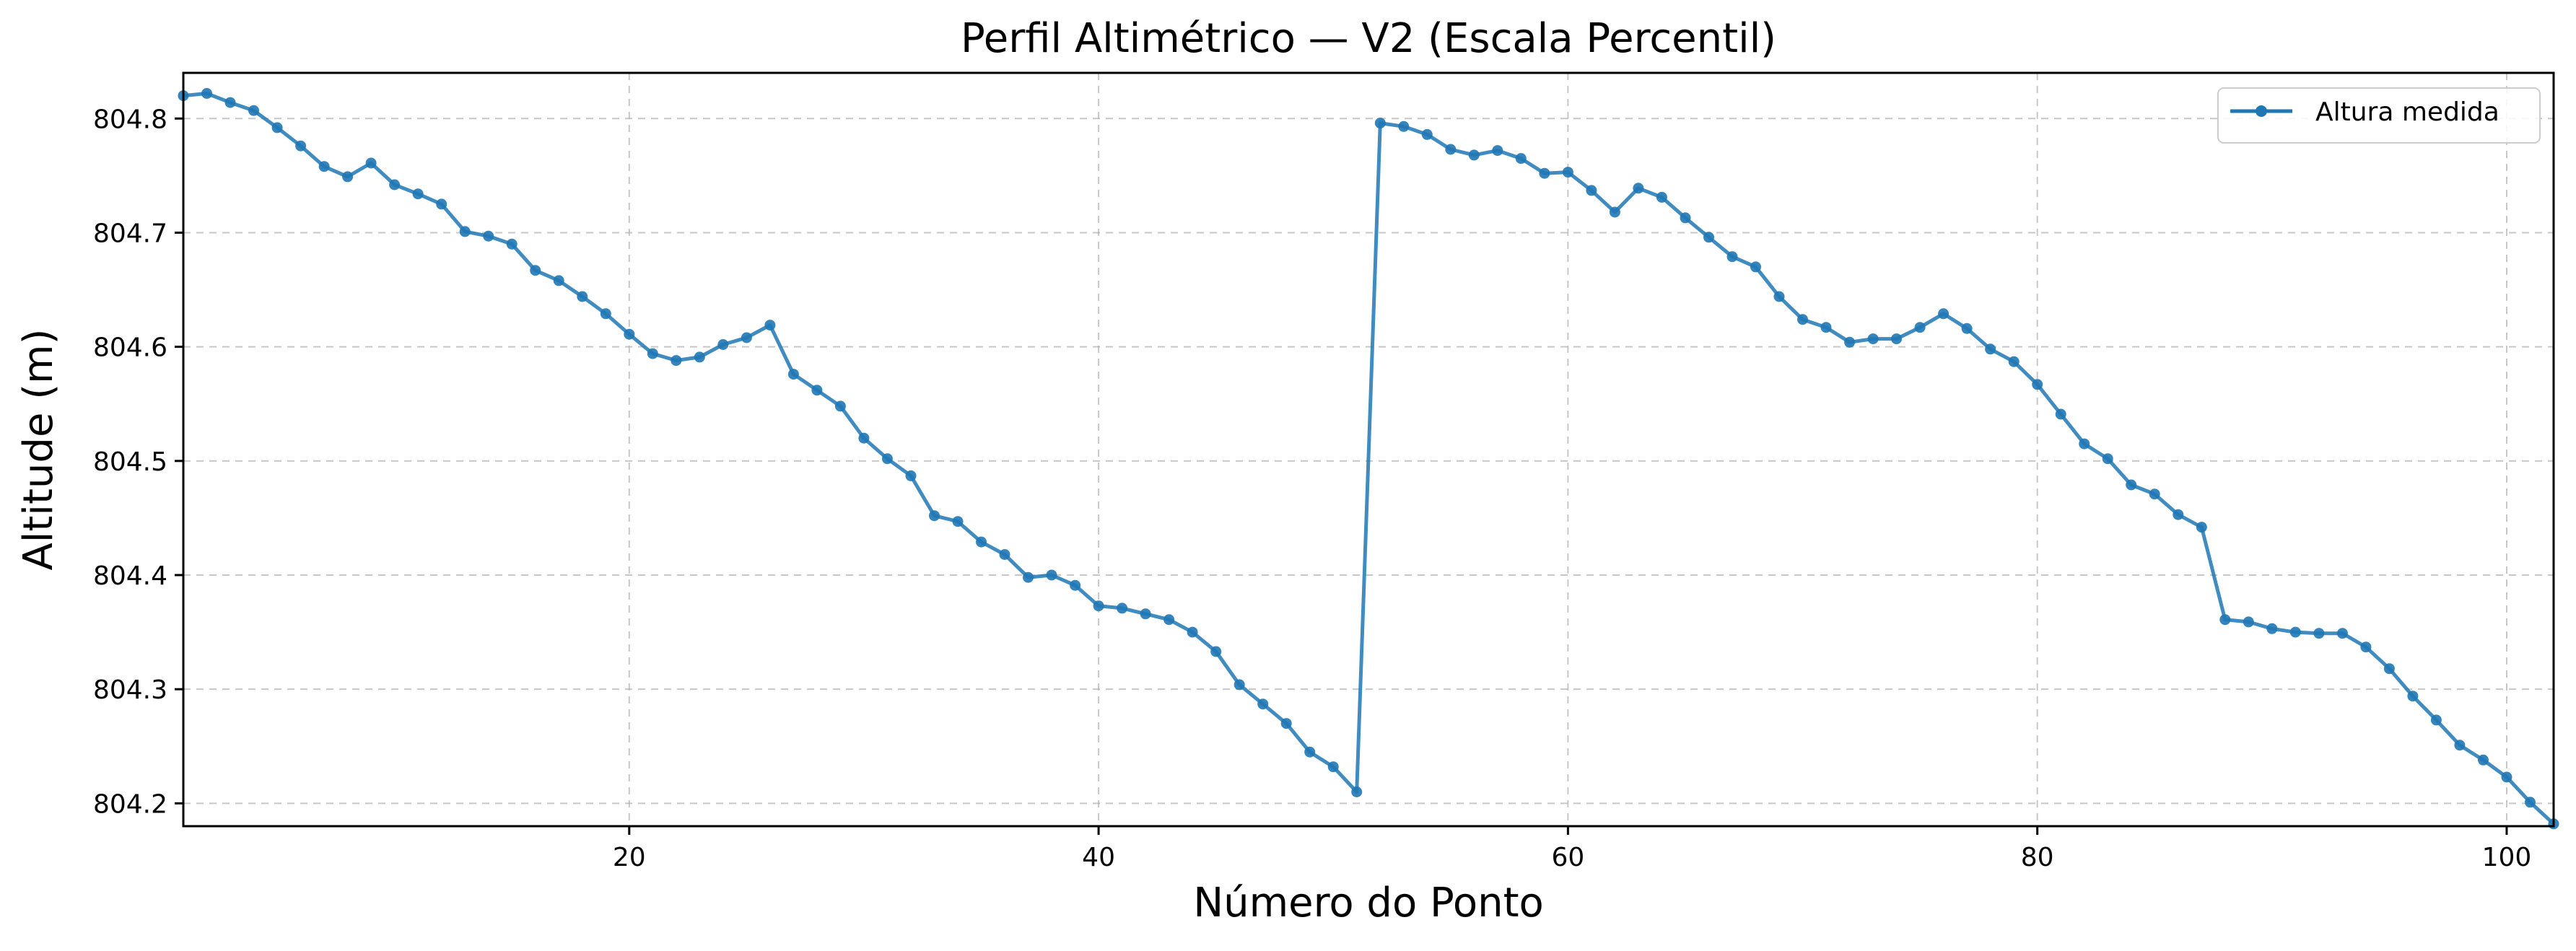  Describe the element at coordinates (2261, 111) in the screenshot. I see `legend-marker-sample` at that location.